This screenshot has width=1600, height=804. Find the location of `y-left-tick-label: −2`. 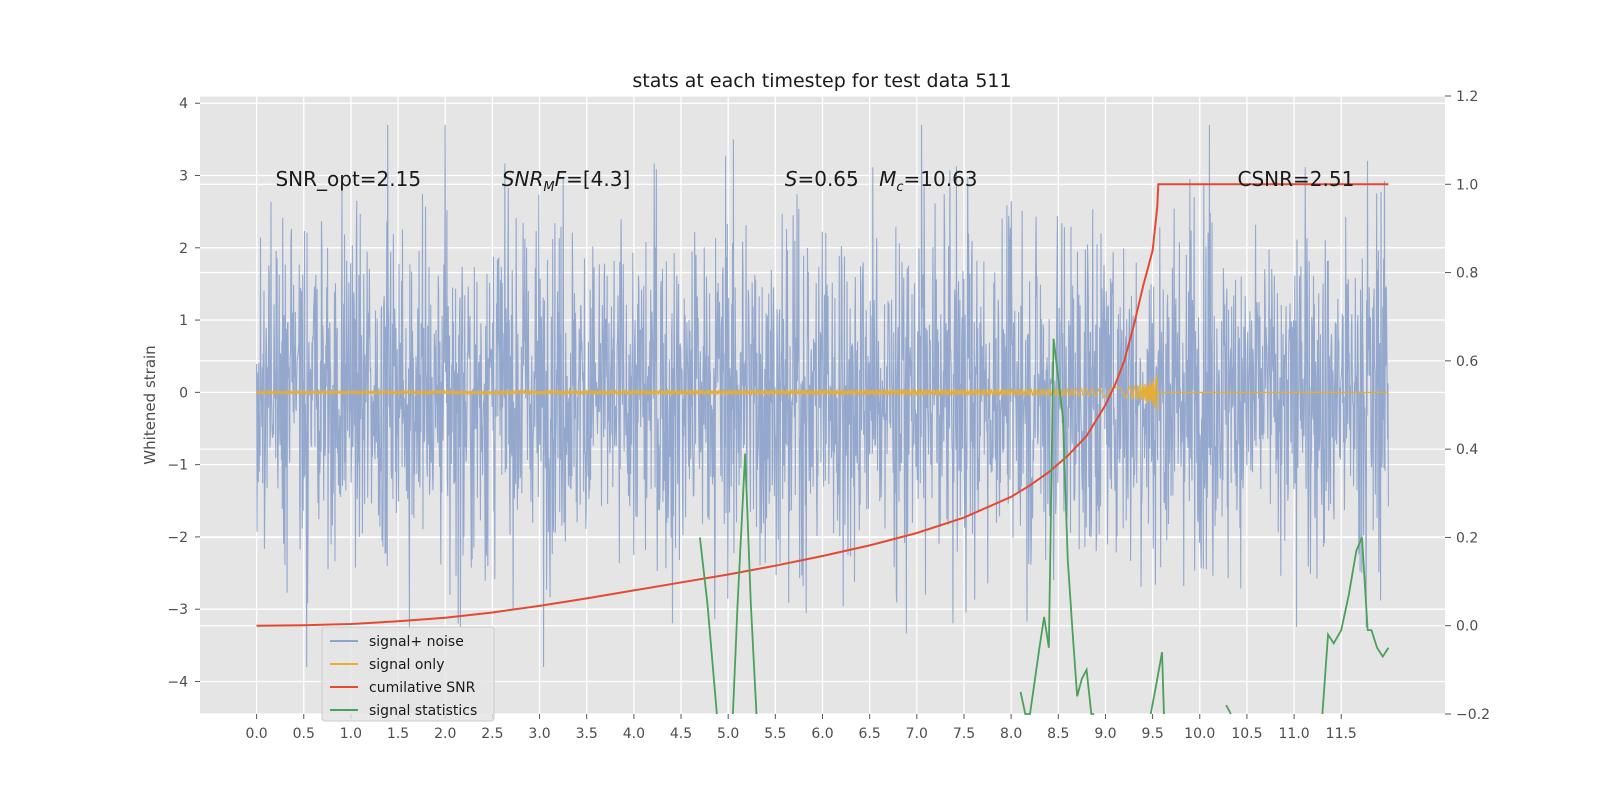

y-left-tick-label: −2 is located at coordinates (177, 538).